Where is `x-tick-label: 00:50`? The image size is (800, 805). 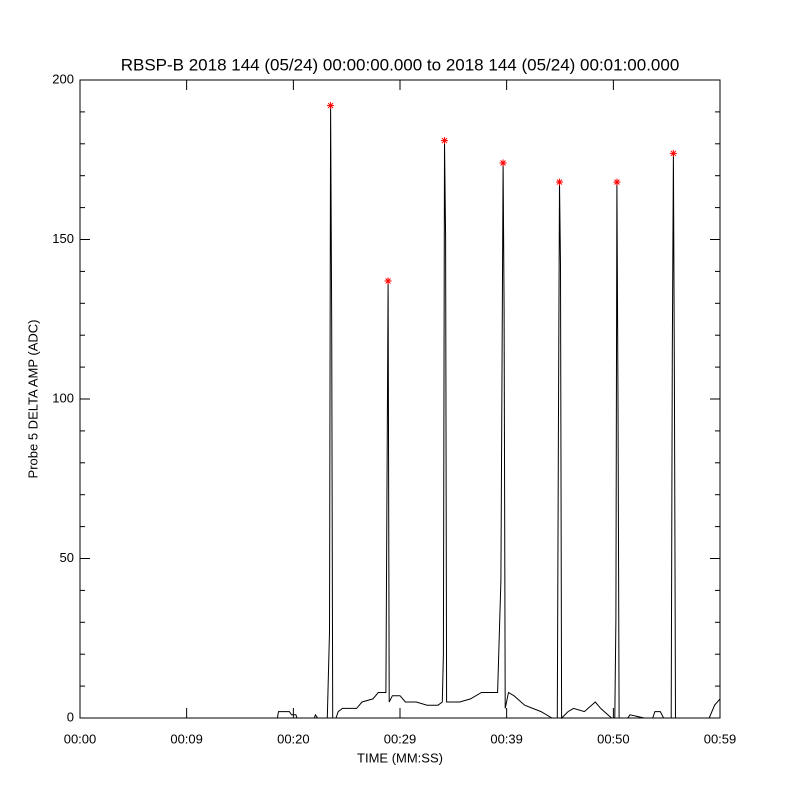 x-tick-label: 00:50 is located at coordinates (613, 738).